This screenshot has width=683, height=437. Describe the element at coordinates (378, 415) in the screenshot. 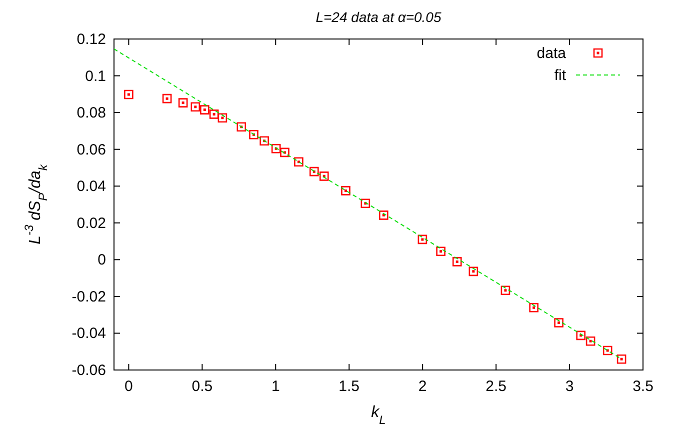

I see `x-axis-title: k$_{L}$` at that location.